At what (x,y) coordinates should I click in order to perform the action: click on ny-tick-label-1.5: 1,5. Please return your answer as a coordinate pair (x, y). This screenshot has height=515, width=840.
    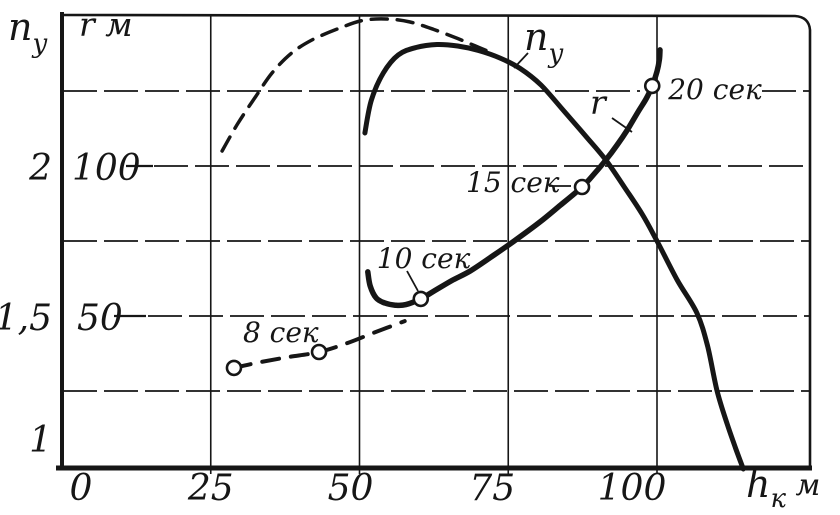
    Looking at the image, I should click on (26, 318).